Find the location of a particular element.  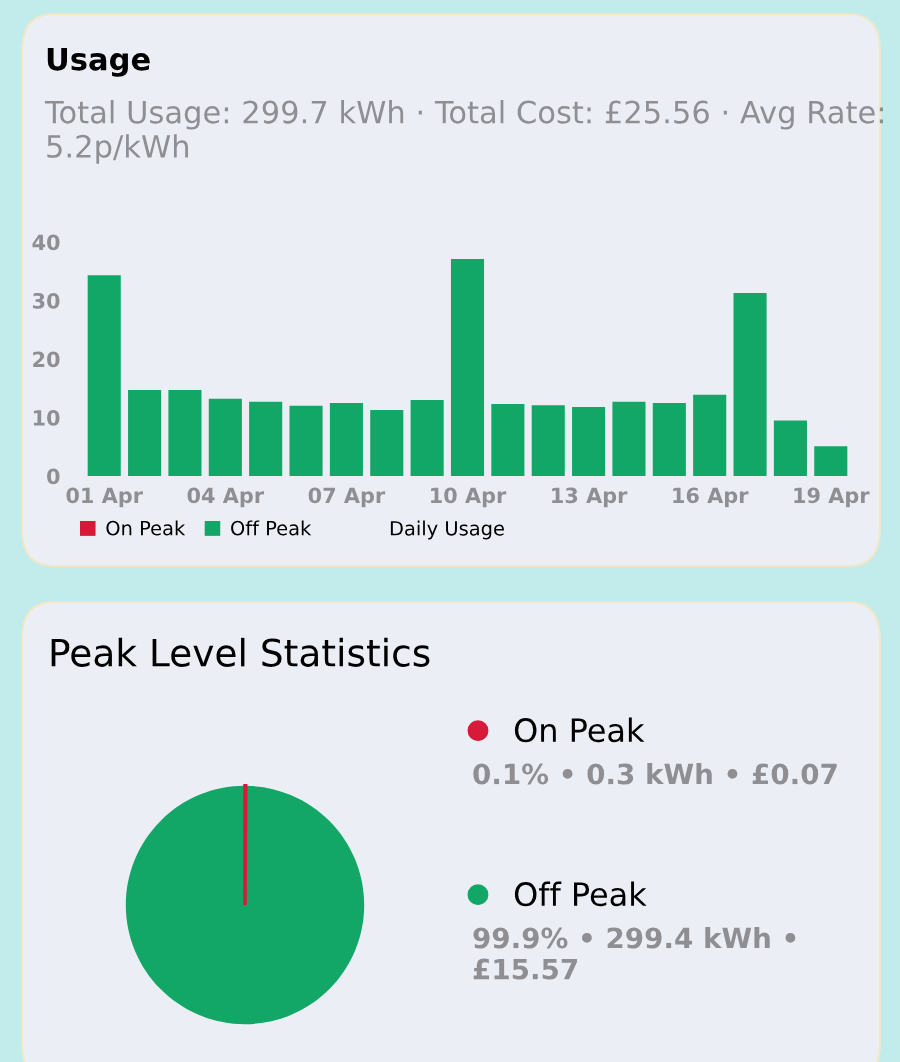

x-tick-label: 19 Apr is located at coordinates (832, 497).